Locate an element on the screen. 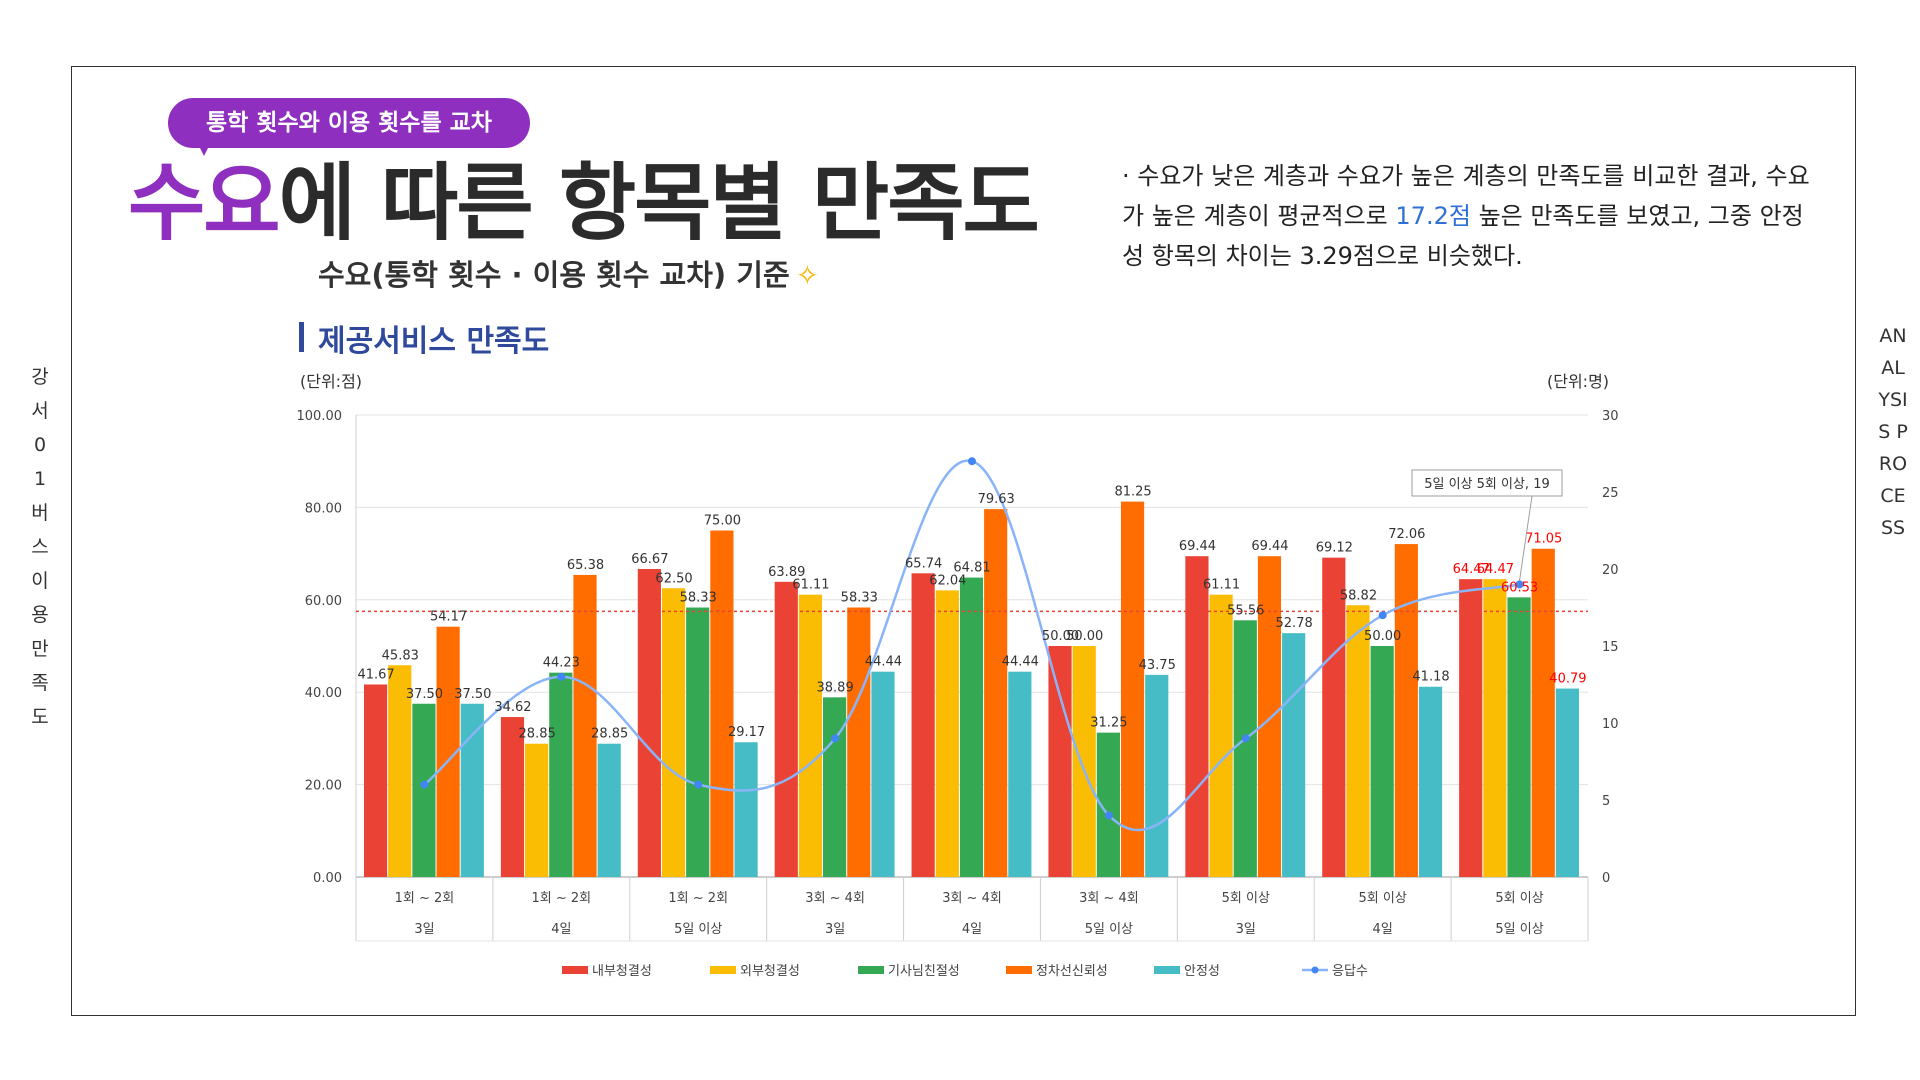 The image size is (1920, 1080). section-title-text: 제공서비스 만족도 is located at coordinates (434, 341).